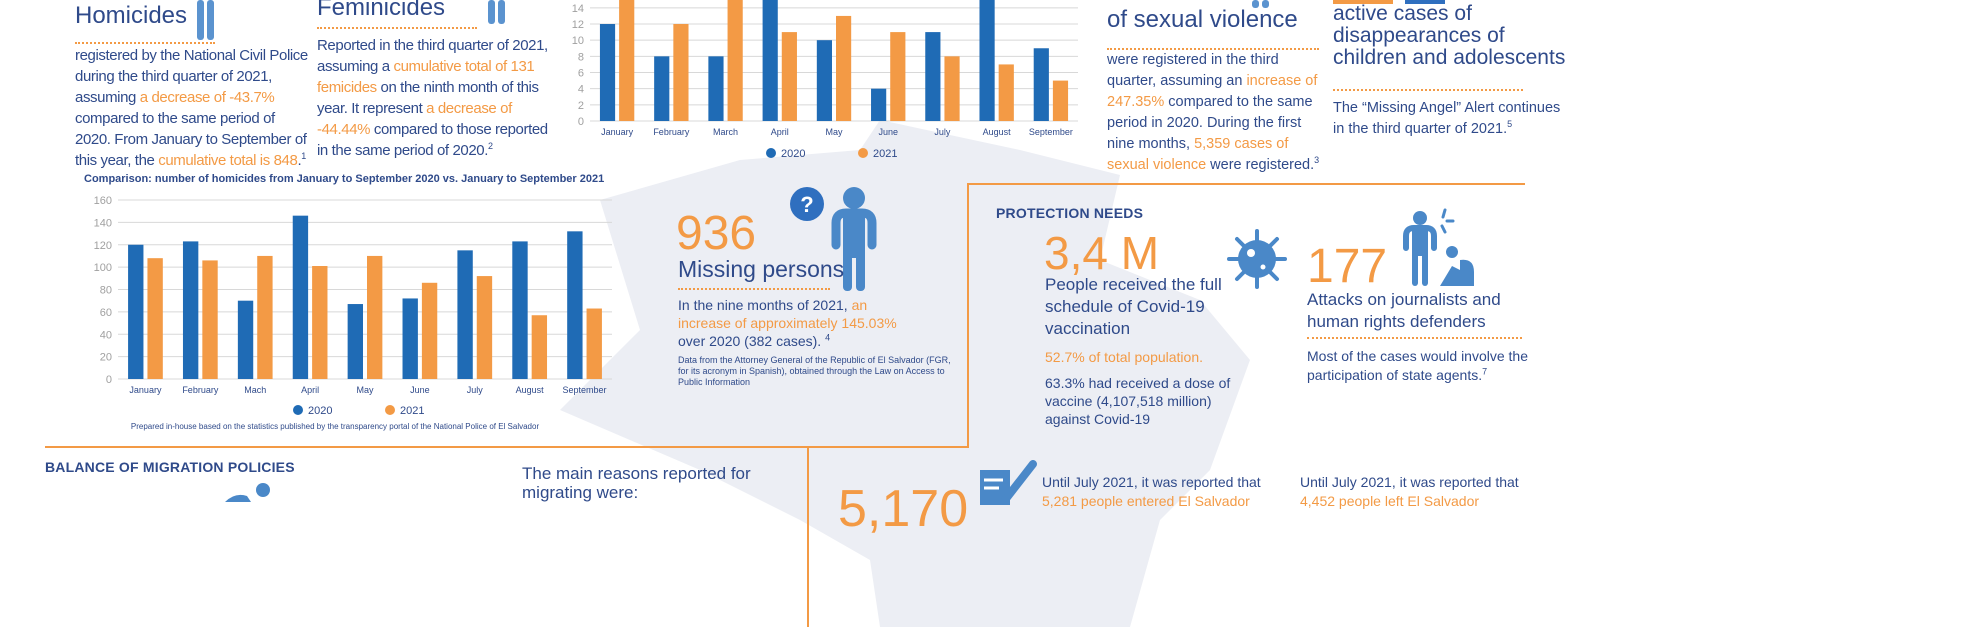 The width and height of the screenshot is (1970, 627). I want to click on bar-2020-March, so click(716, 88).